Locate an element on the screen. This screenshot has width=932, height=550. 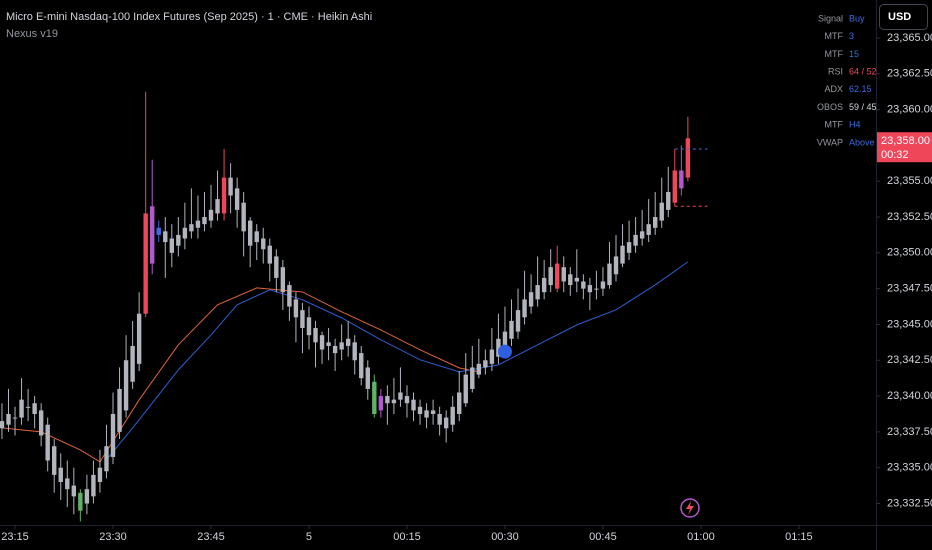
info-value: 62.15 is located at coordinates (860, 89).